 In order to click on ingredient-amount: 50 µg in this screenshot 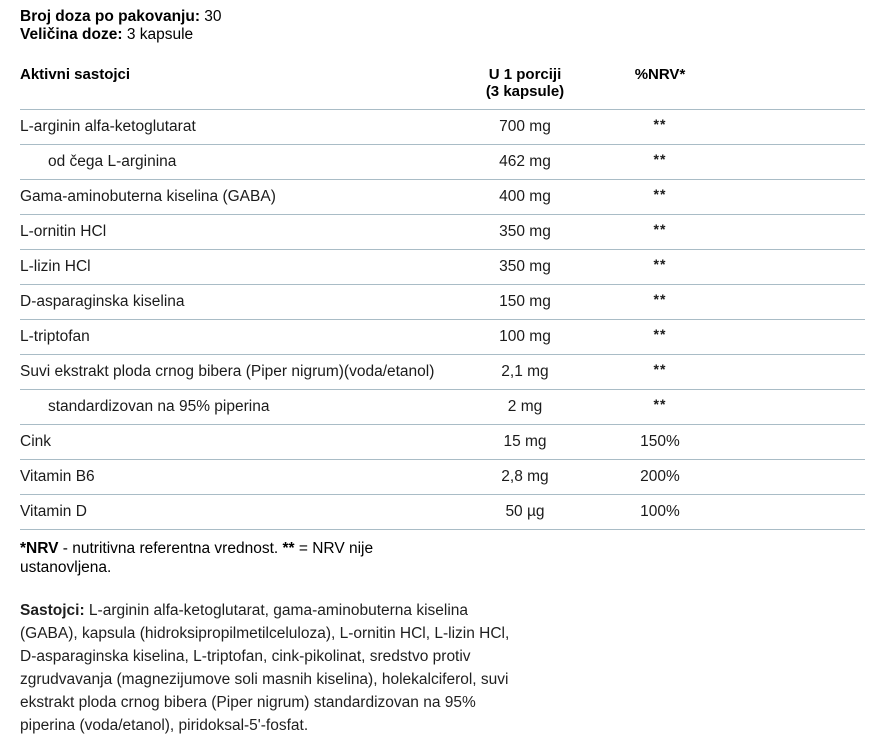, I will do `click(525, 511)`.